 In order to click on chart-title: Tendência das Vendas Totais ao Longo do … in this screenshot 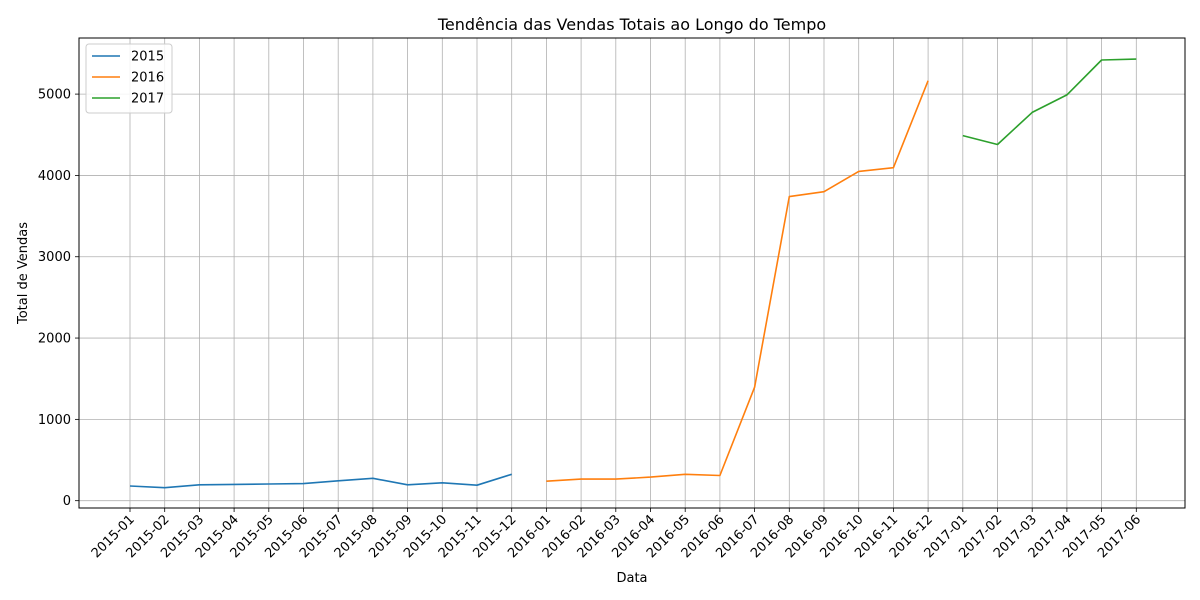, I will do `click(631, 24)`.